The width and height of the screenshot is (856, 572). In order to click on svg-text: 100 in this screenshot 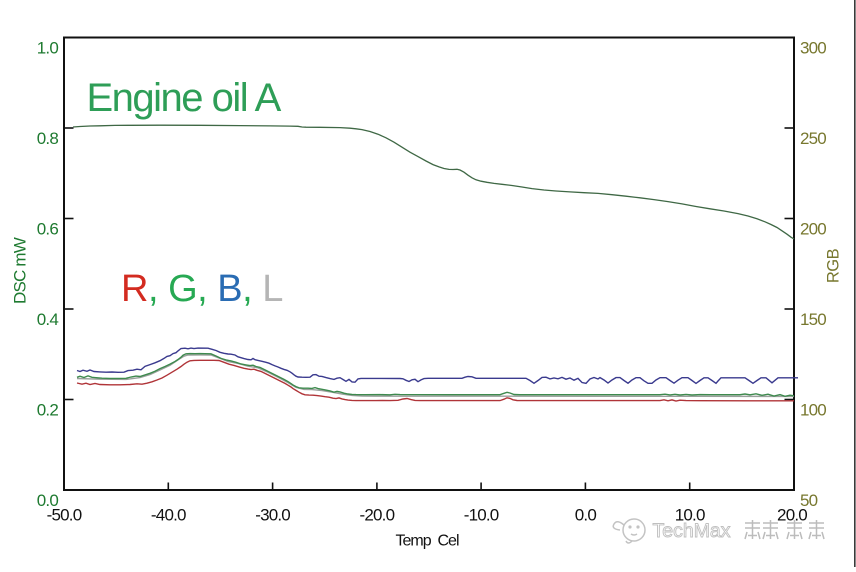, I will do `click(813, 410)`.